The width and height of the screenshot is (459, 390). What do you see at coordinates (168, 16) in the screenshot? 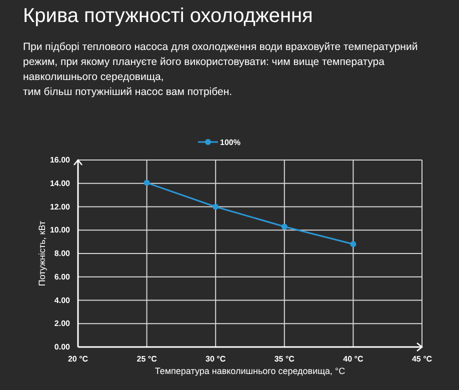
I see `chart-title: Крива потужності охолодження` at bounding box center [168, 16].